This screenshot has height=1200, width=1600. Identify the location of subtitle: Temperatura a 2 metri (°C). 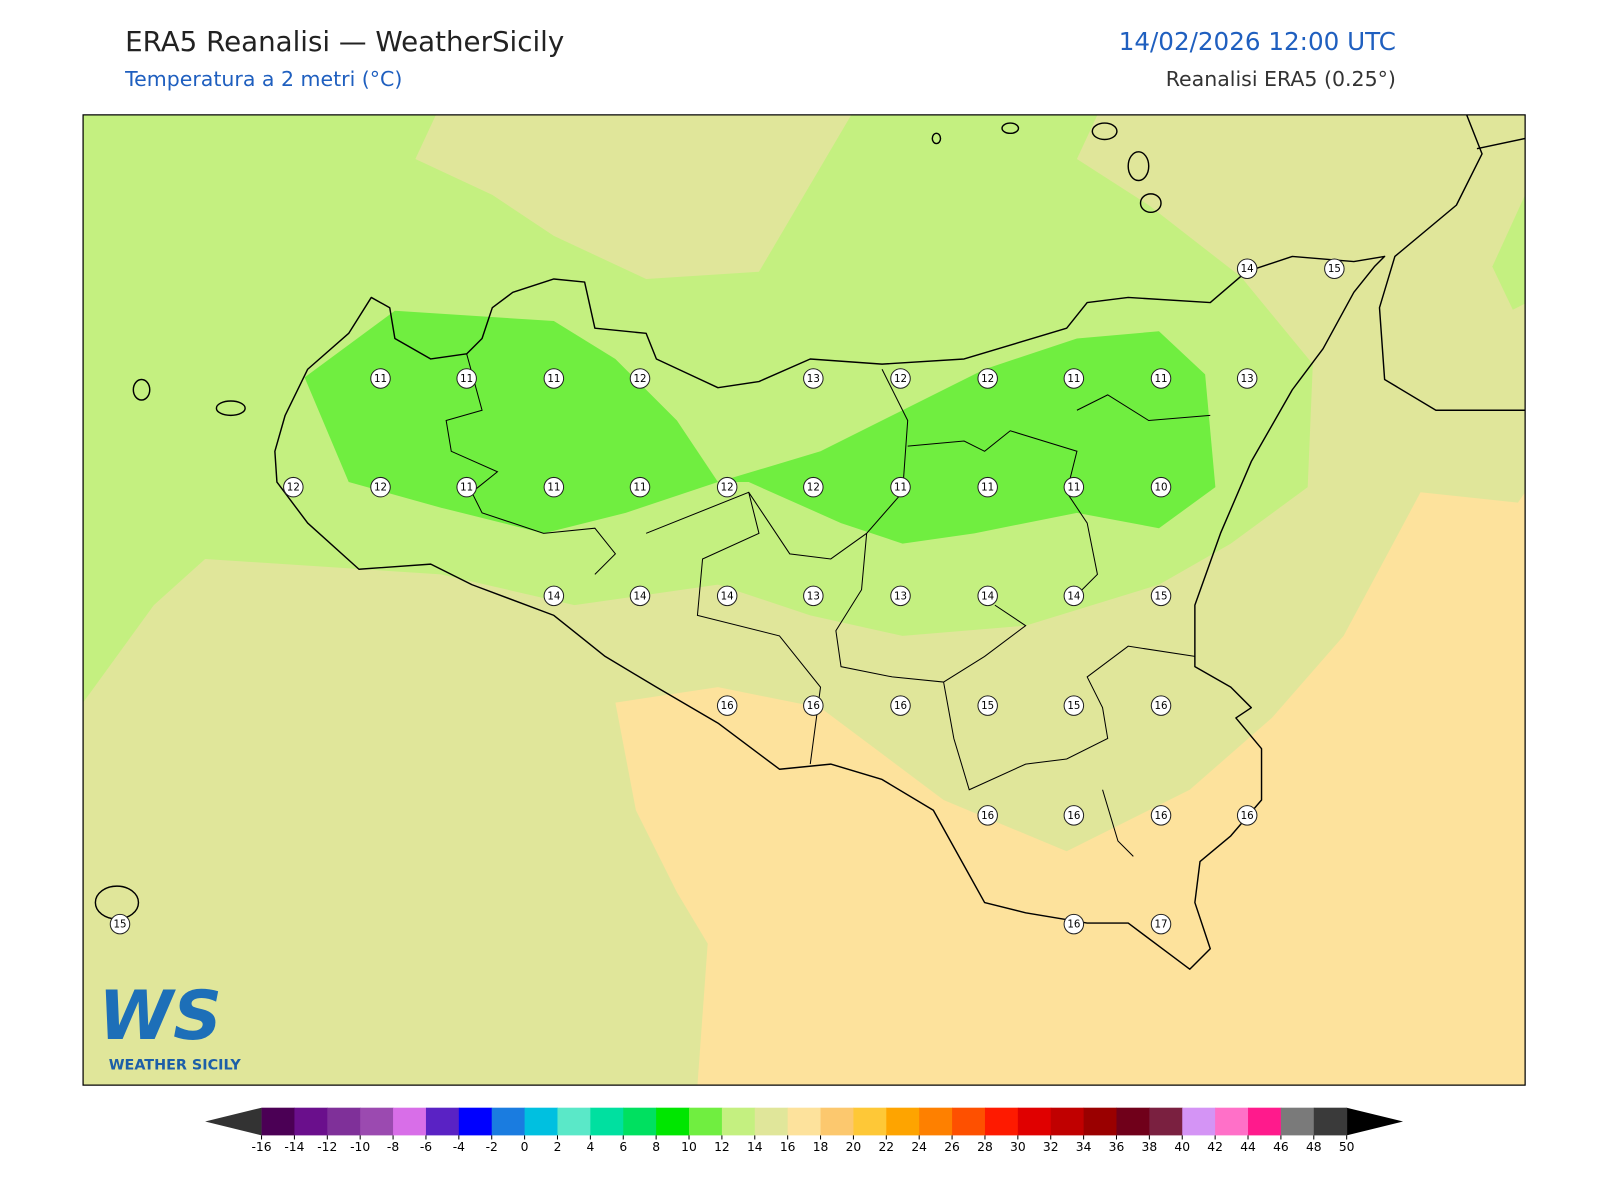
(263, 79).